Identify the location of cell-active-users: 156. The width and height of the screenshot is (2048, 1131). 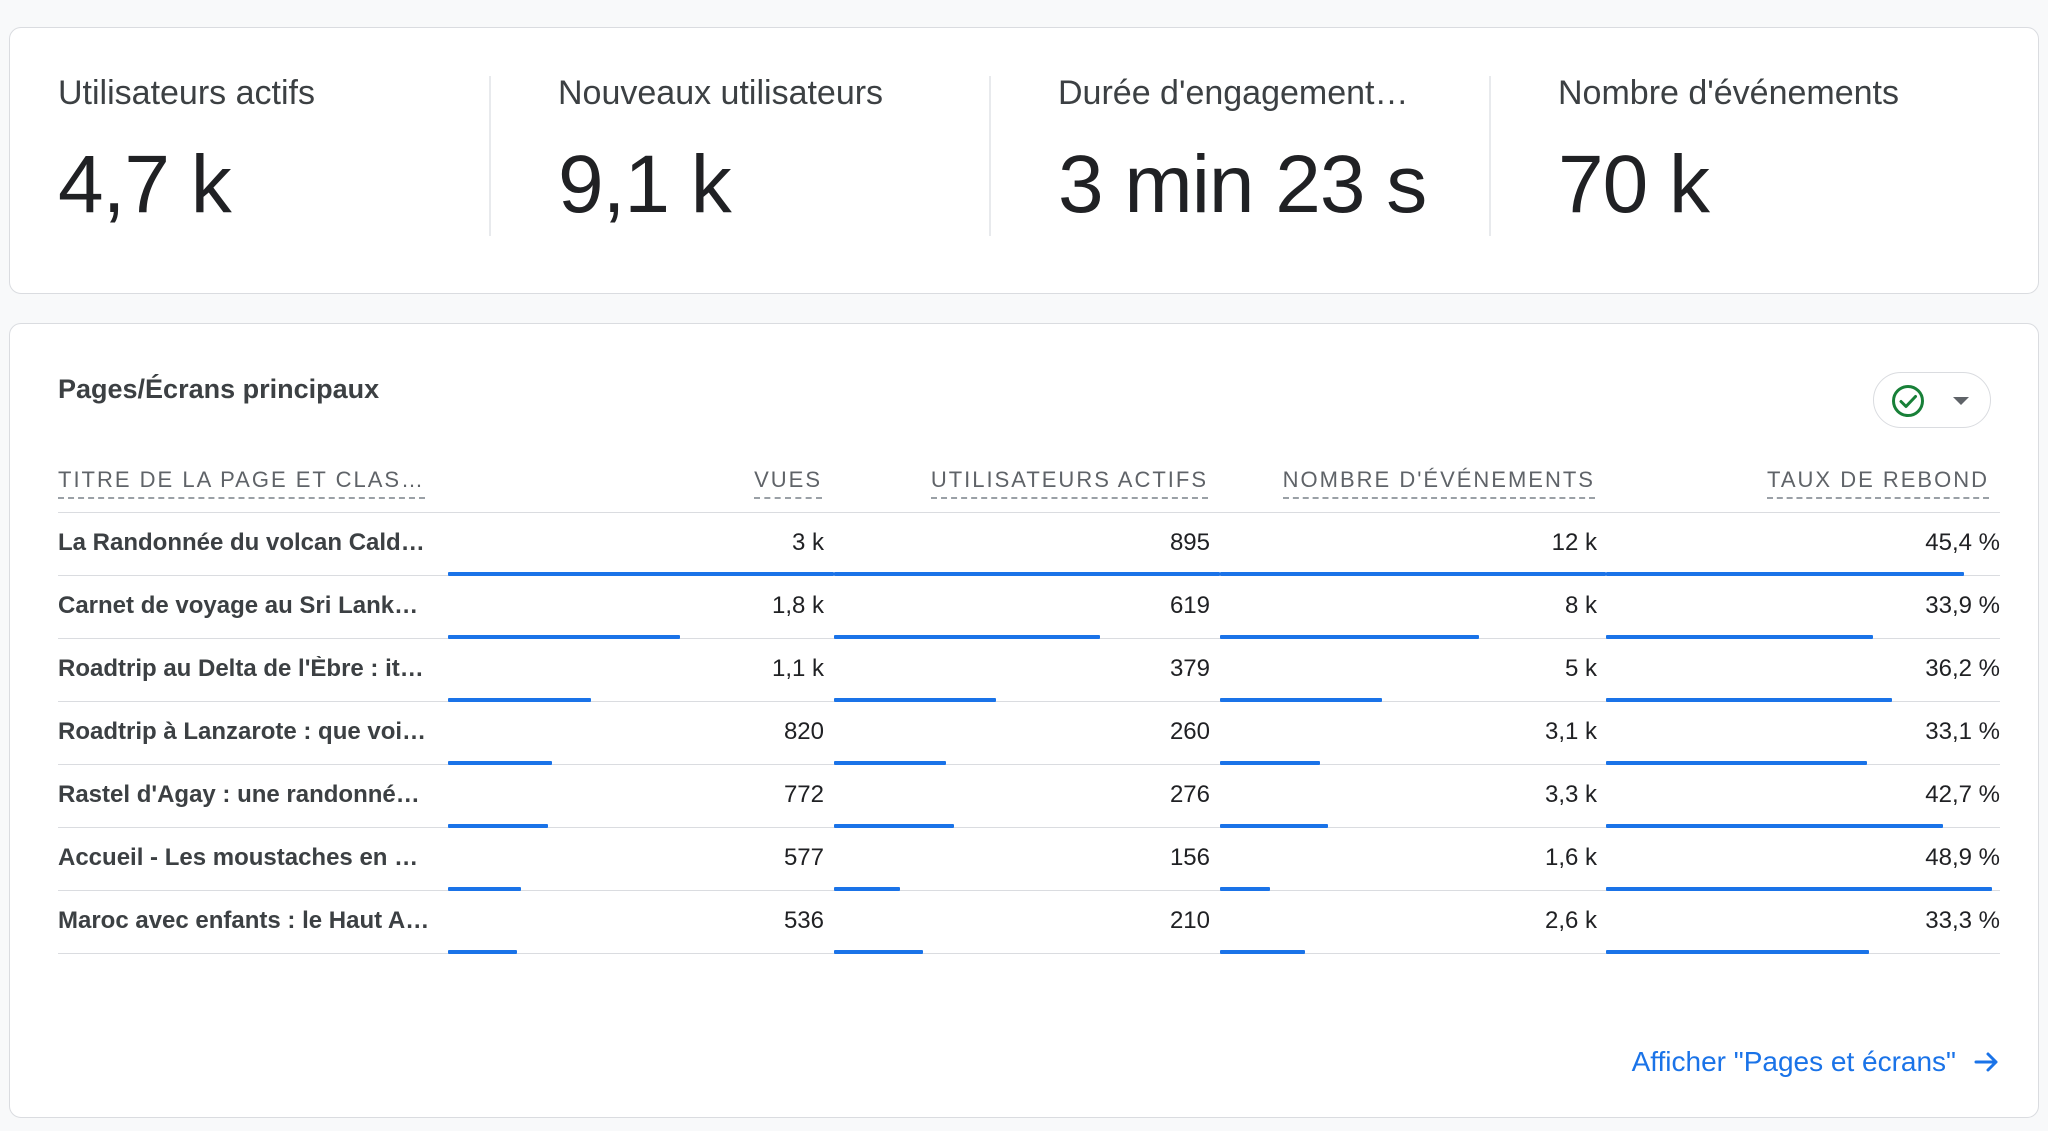
(1189, 857).